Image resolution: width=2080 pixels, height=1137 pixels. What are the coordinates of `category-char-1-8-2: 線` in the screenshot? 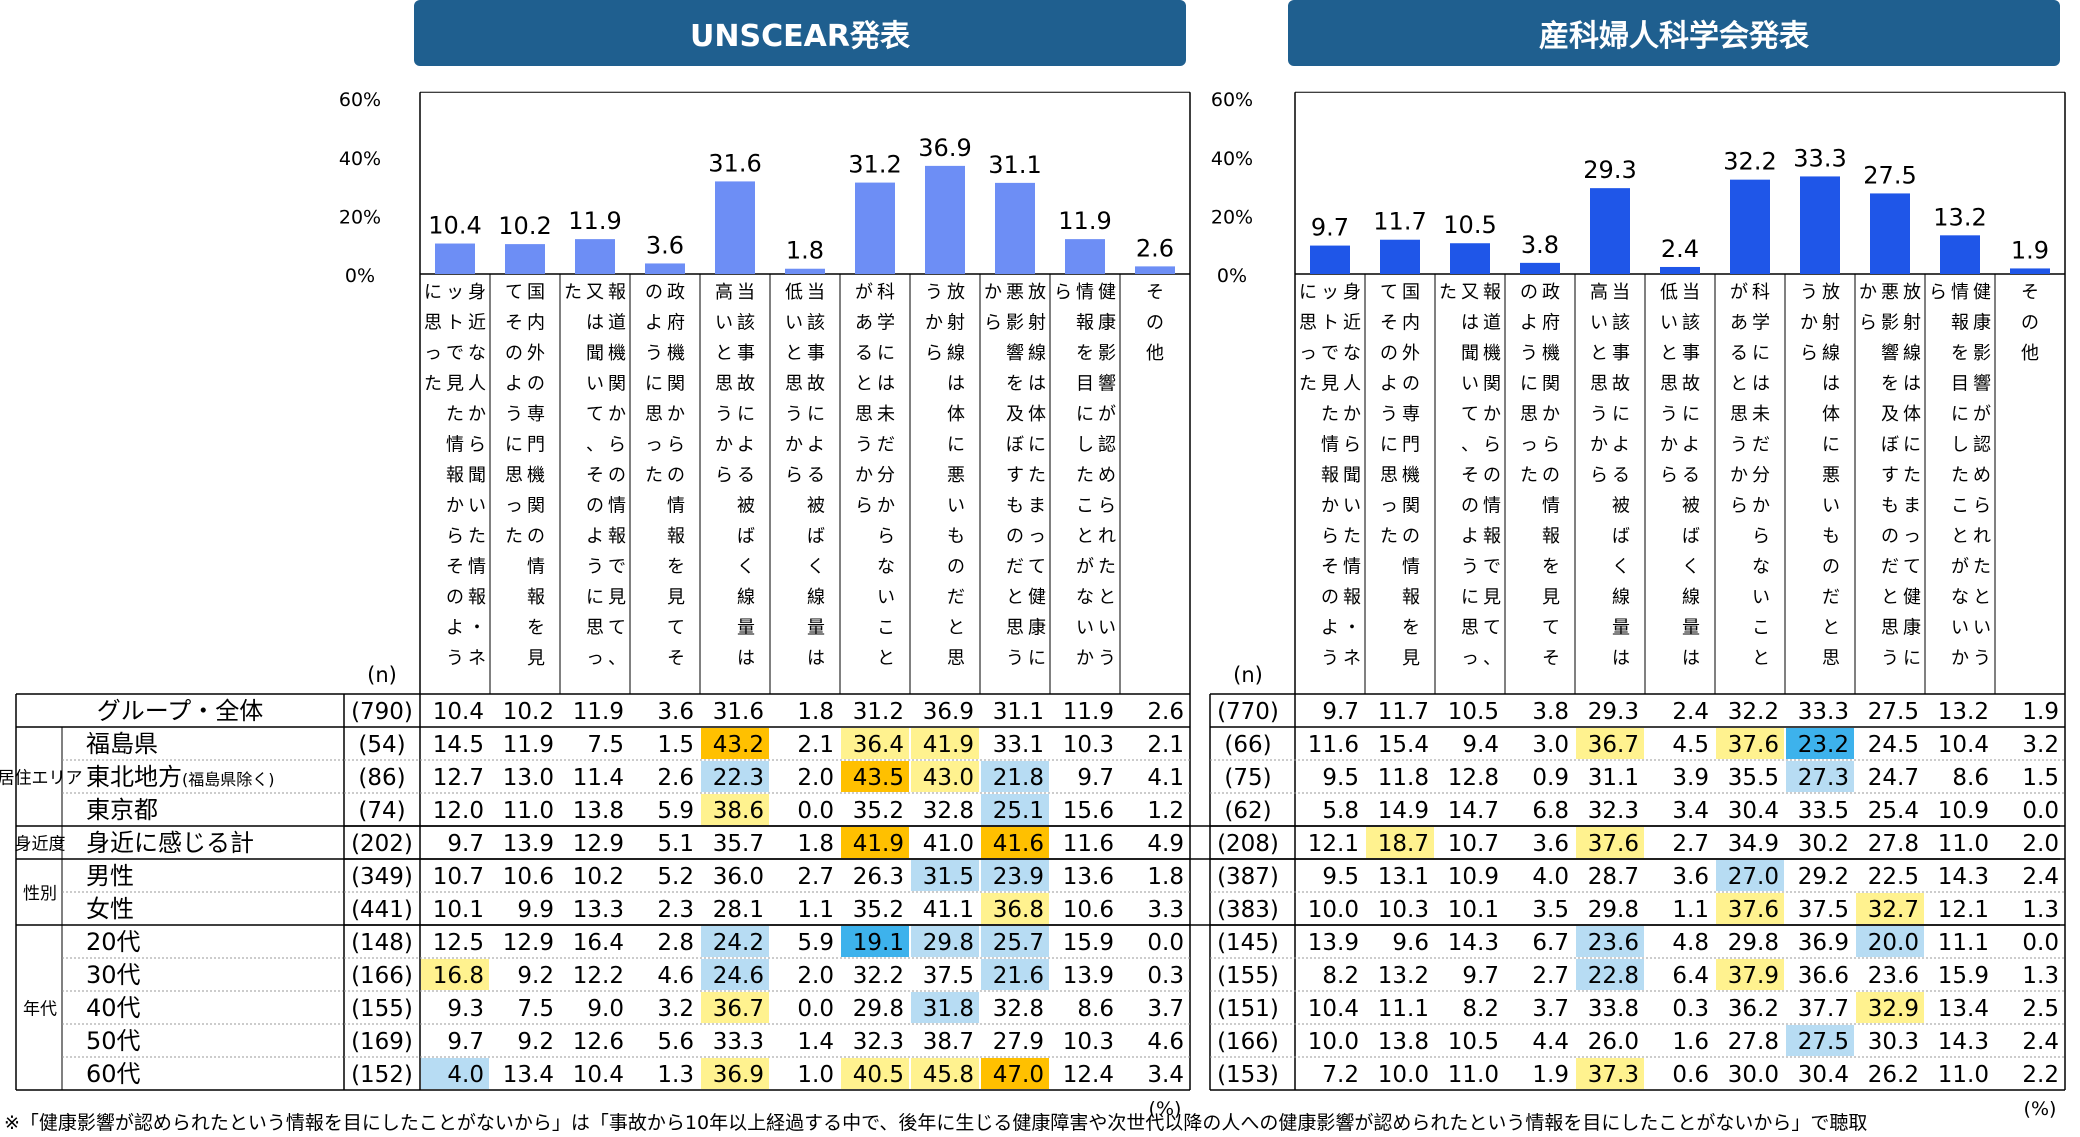 It's located at (1912, 353).